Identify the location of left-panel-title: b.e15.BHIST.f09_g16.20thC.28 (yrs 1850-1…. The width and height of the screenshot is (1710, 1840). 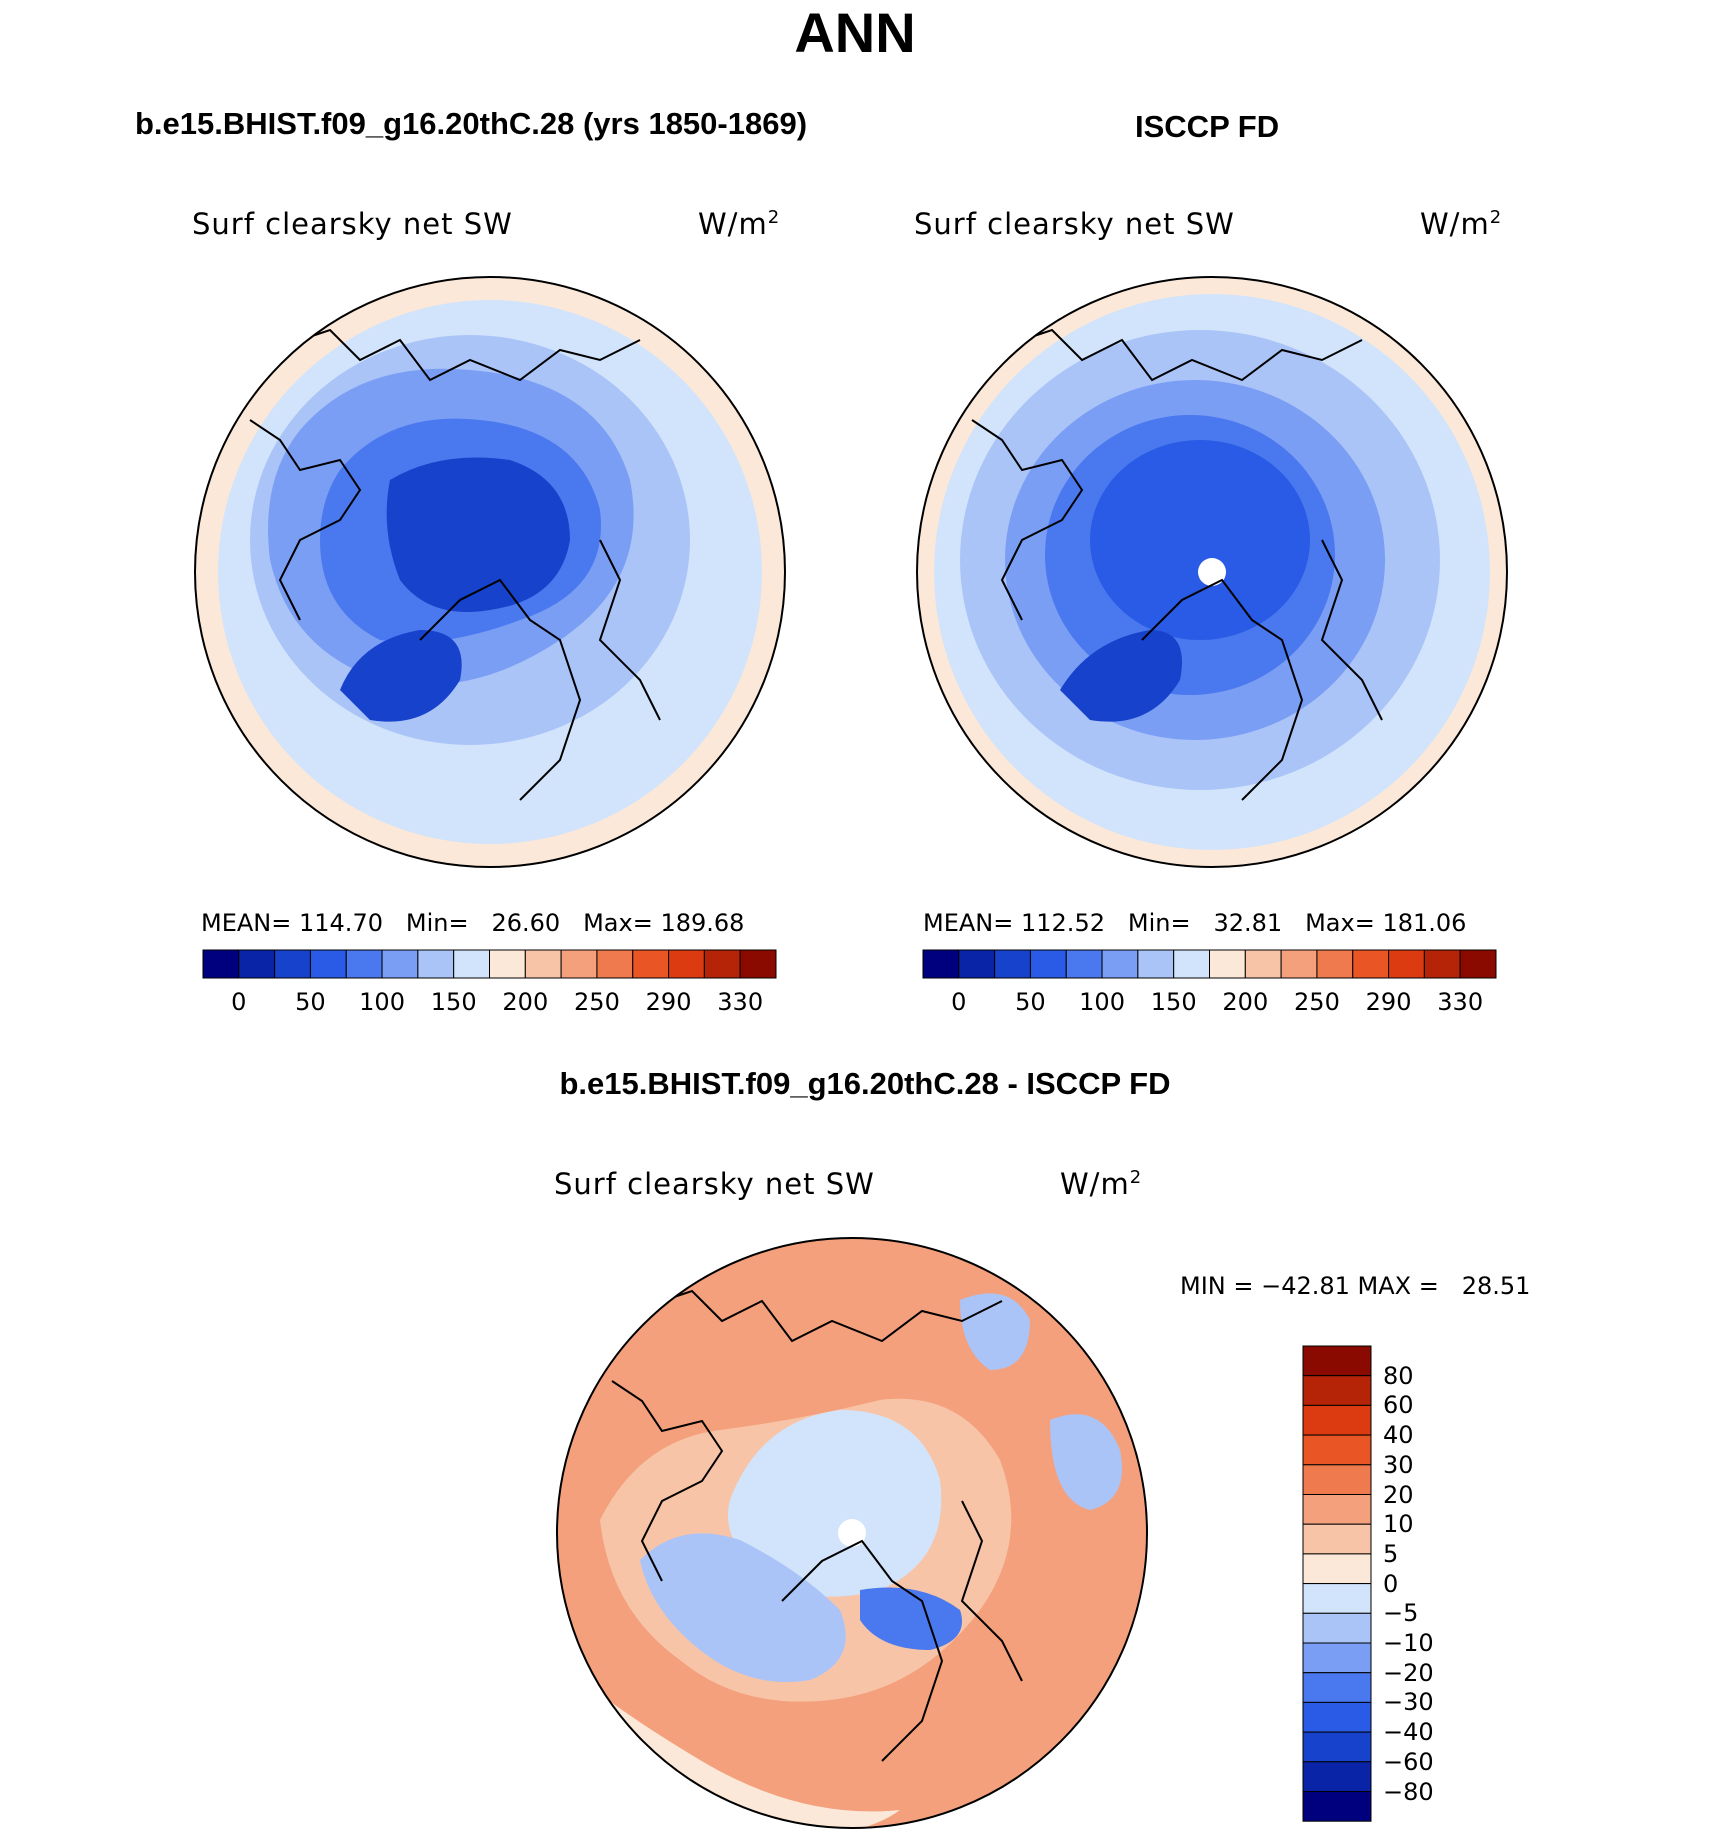
(471, 123).